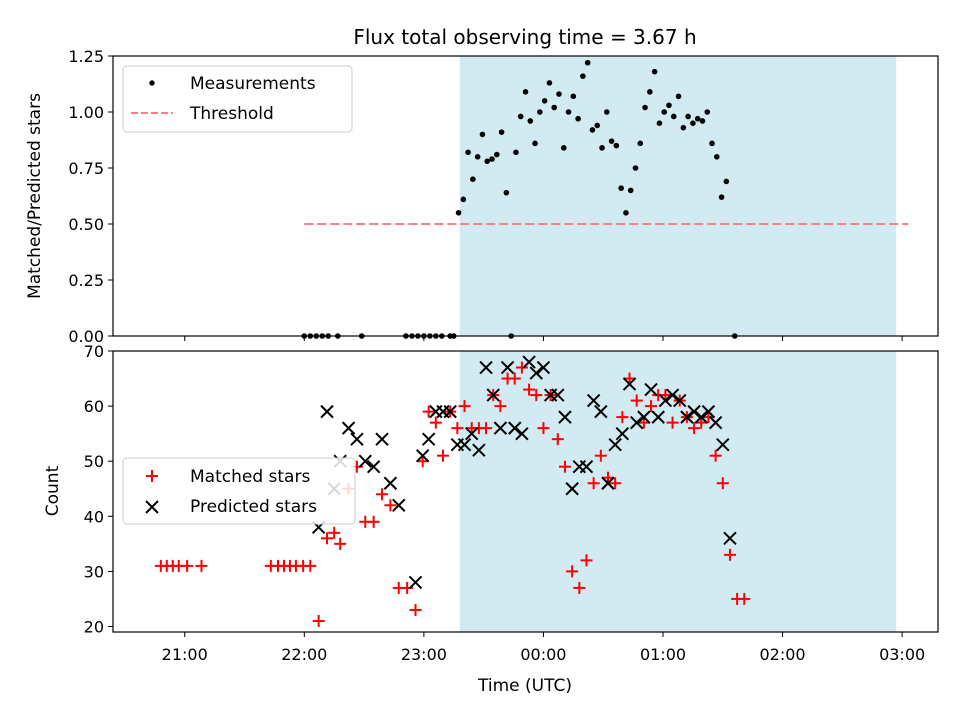 The image size is (960, 724). I want to click on top-y-tick-label: 0.00, so click(86, 336).